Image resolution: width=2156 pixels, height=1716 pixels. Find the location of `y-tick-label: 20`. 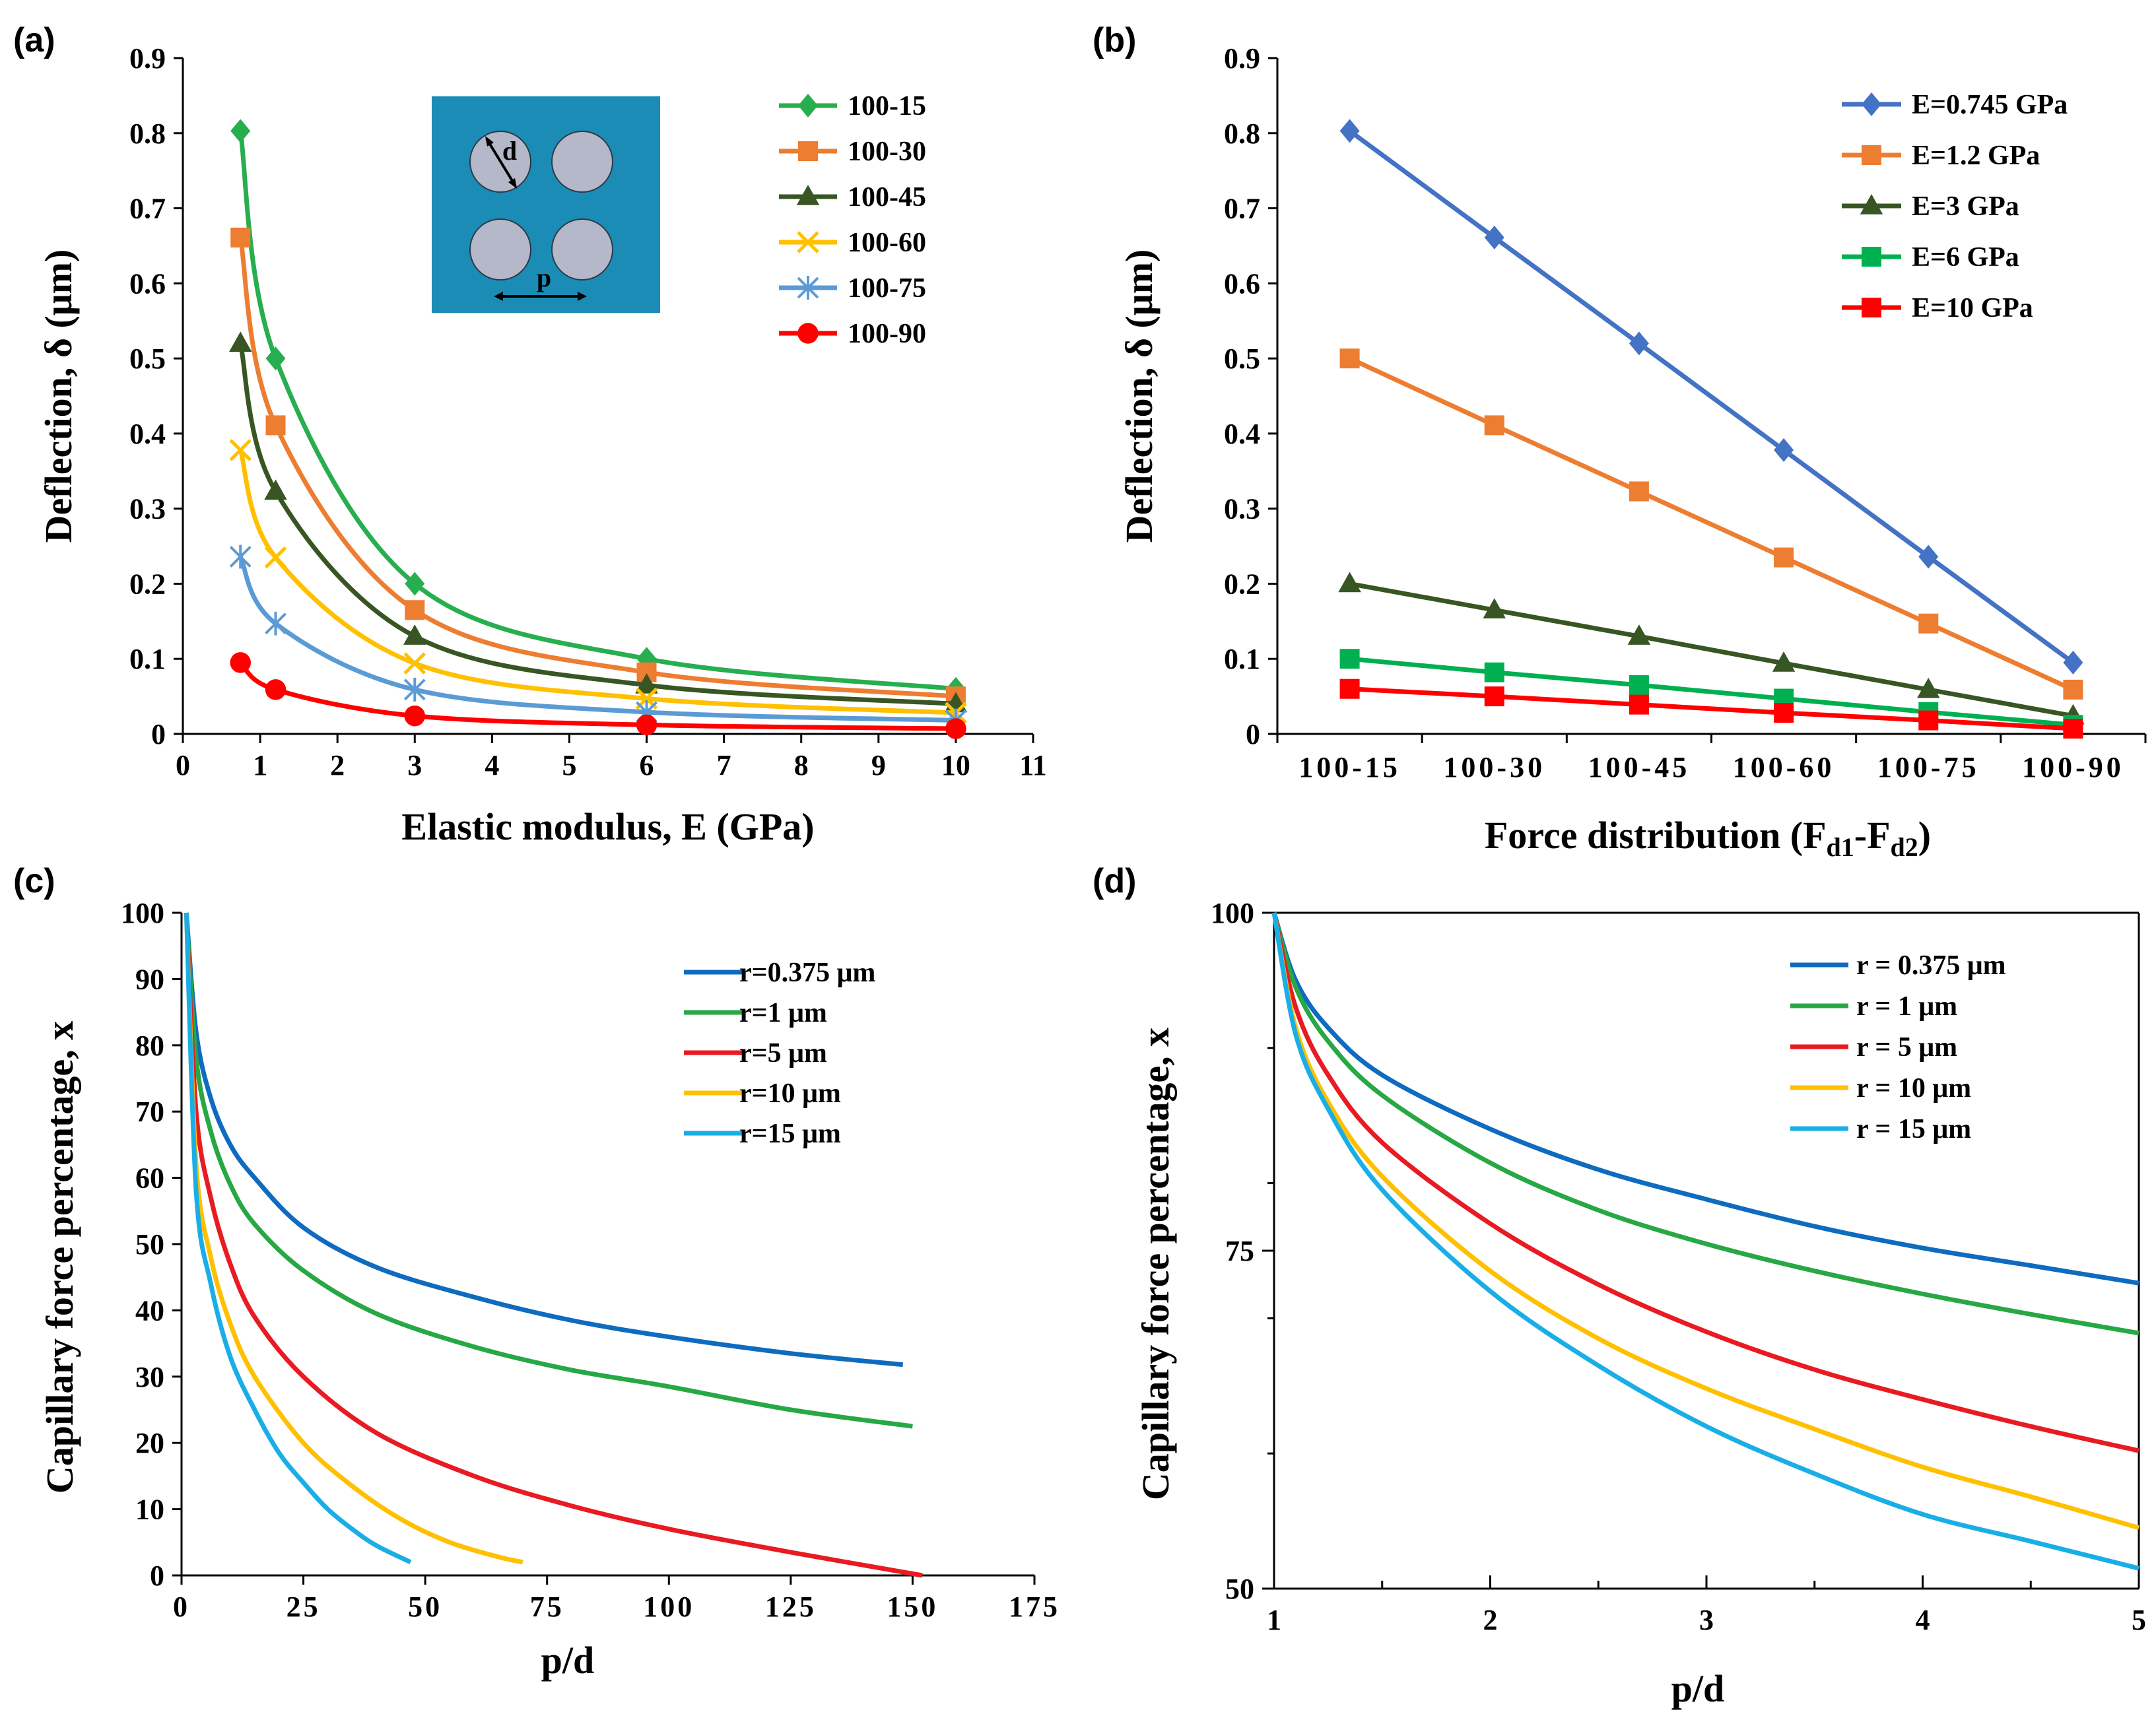

y-tick-label: 20 is located at coordinates (149, 1443).